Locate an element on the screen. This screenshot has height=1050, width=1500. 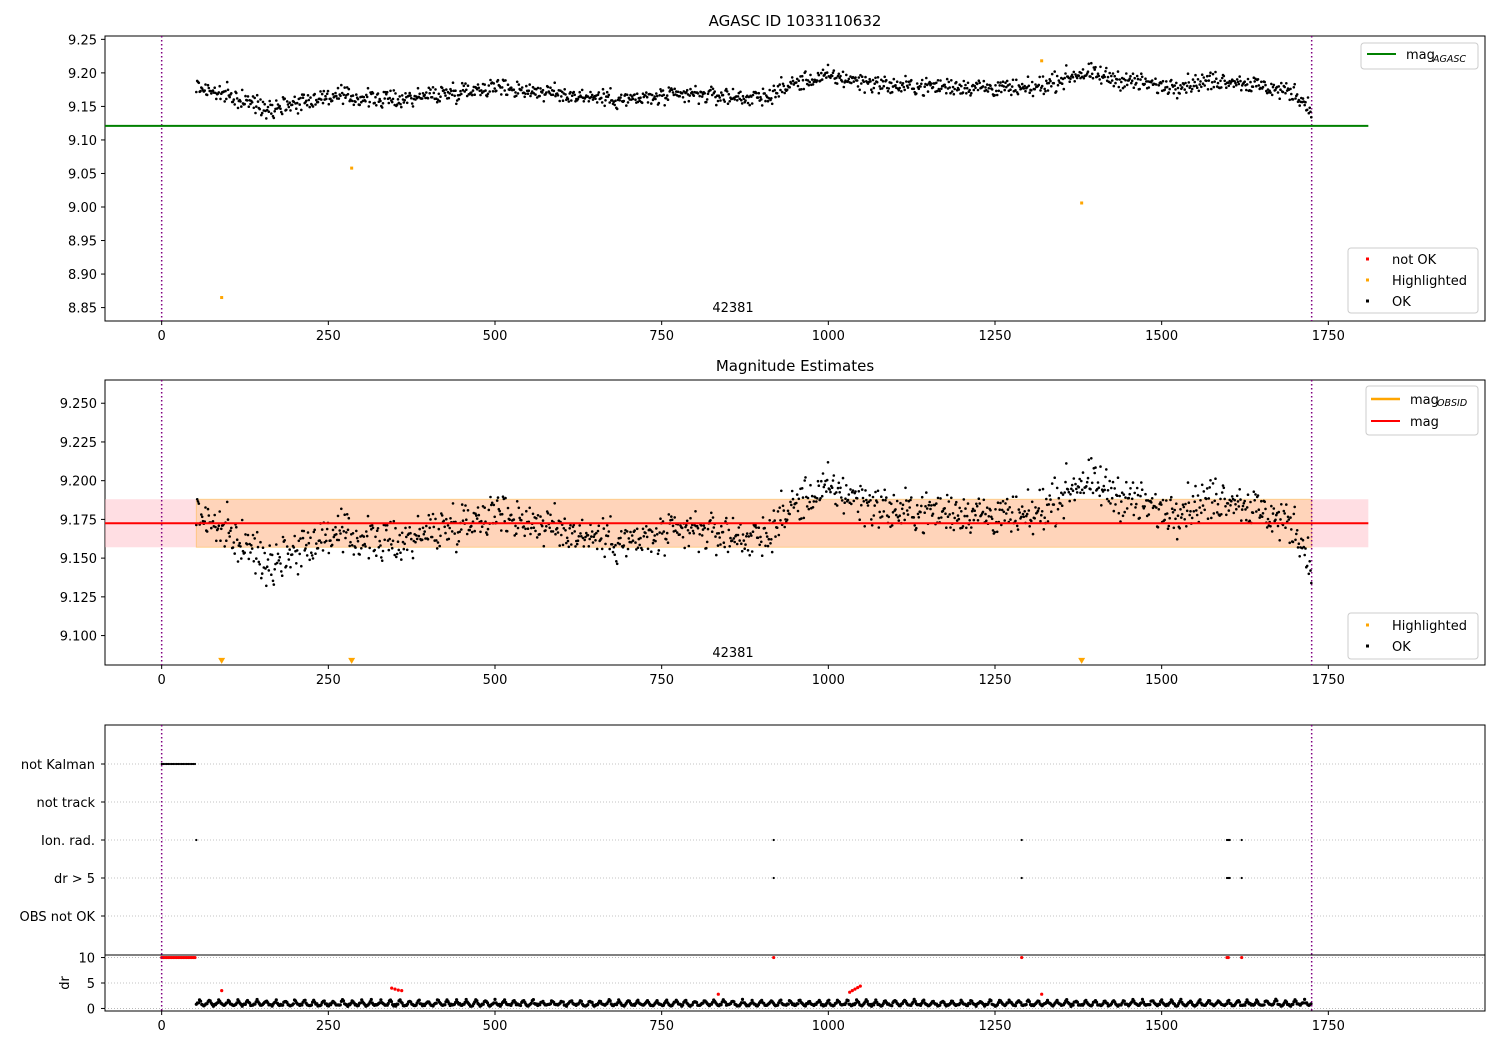
y-tick-label: 9.10 is located at coordinates (82, 141).